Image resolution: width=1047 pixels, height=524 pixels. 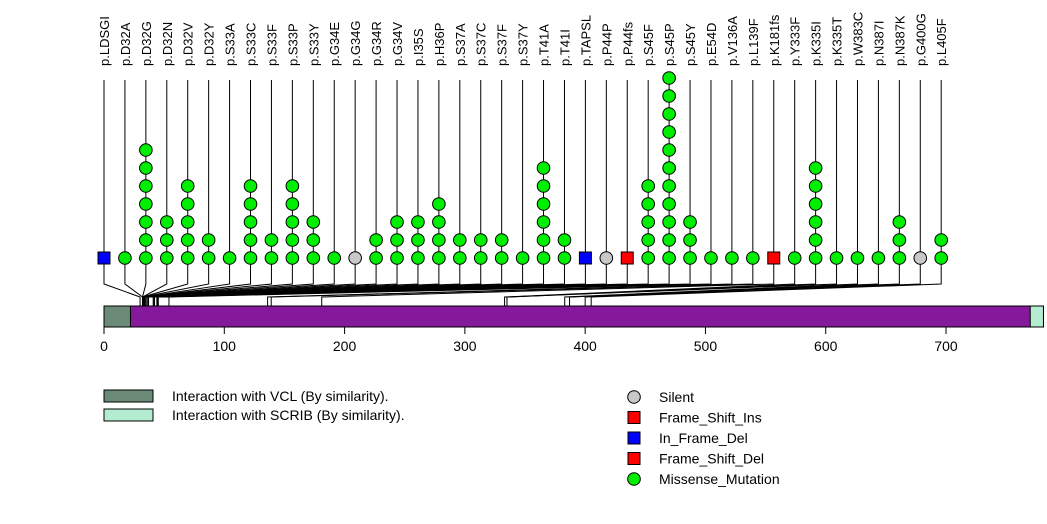 What do you see at coordinates (627, 43) in the screenshot?
I see `mutation-label: p.P44fs` at bounding box center [627, 43].